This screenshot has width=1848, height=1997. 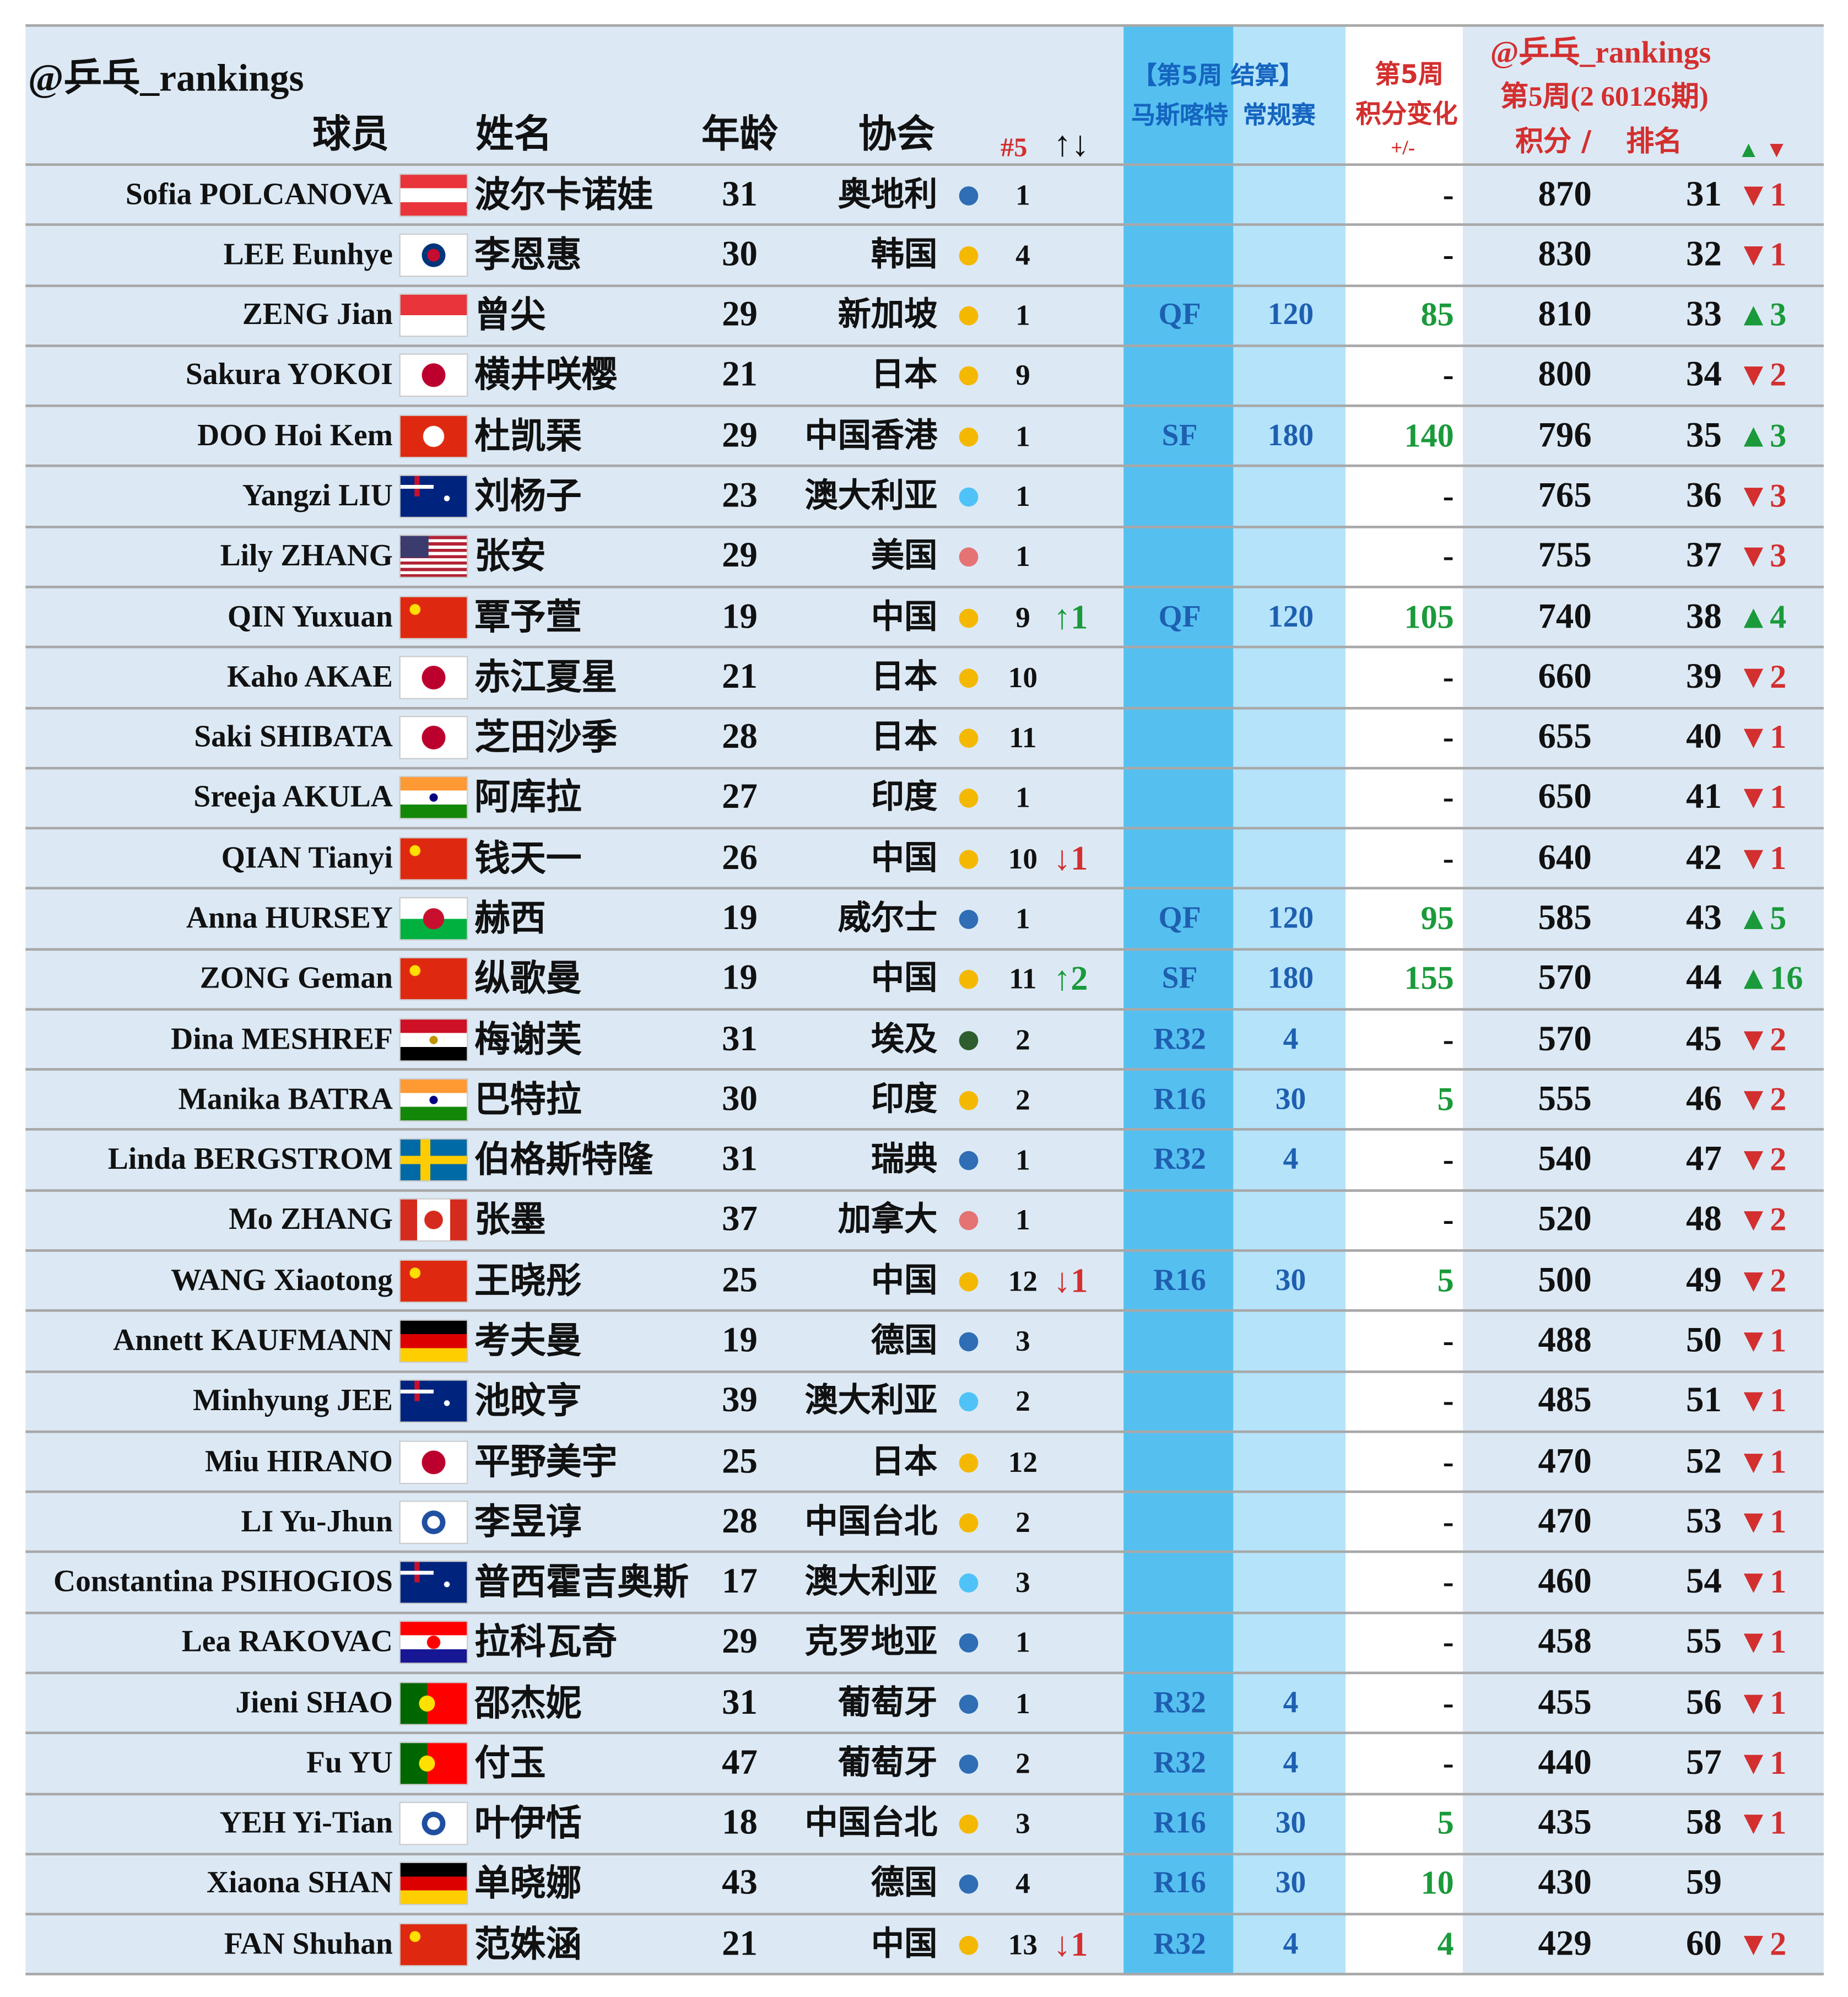 I want to click on total-points: 796, so click(x=1565, y=435).